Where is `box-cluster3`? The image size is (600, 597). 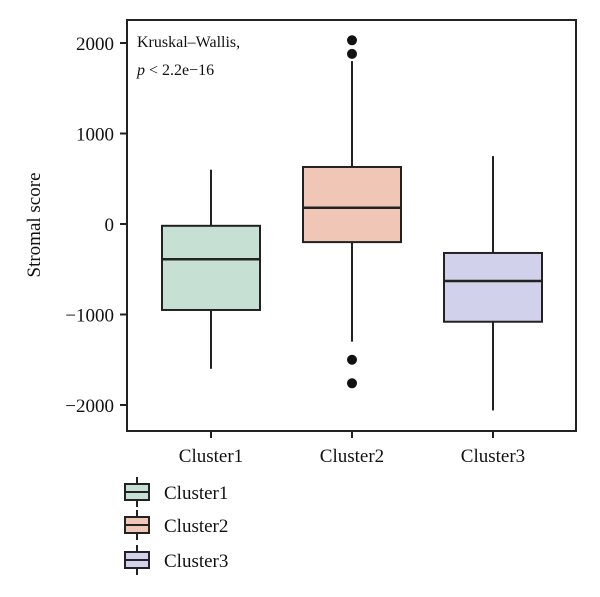 box-cluster3 is located at coordinates (493, 283).